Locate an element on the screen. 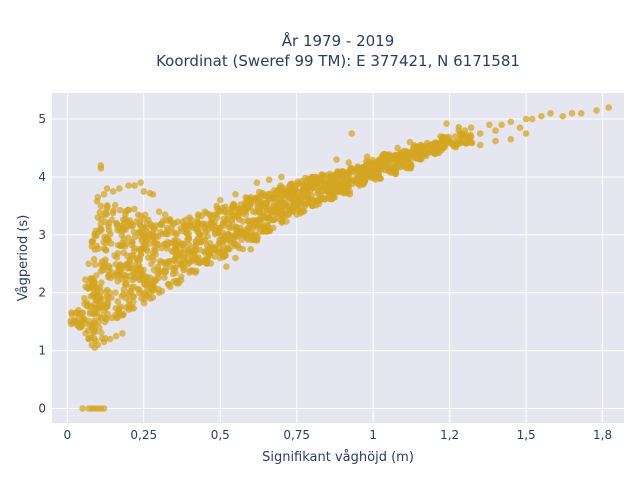 This screenshot has height=484, width=640. y-tick-label: 3 is located at coordinates (42, 235).